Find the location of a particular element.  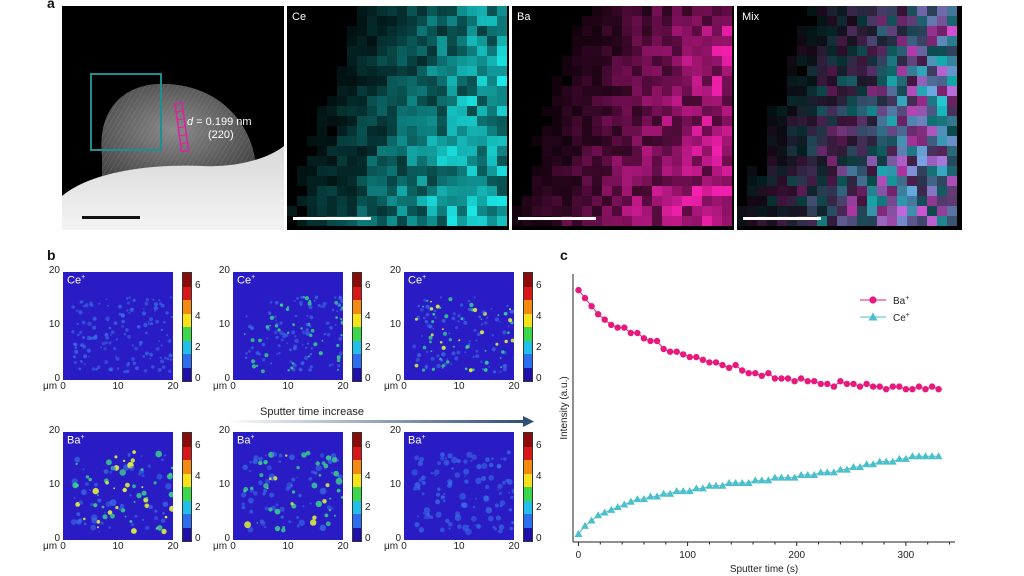

colorbar-tick-label: 2 is located at coordinates (198, 348).